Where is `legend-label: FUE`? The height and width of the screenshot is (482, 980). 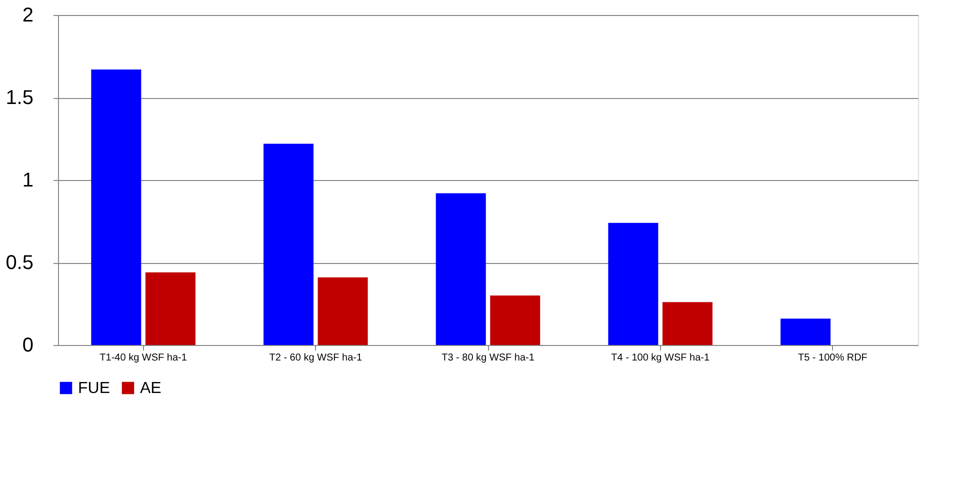
legend-label: FUE is located at coordinates (94, 388).